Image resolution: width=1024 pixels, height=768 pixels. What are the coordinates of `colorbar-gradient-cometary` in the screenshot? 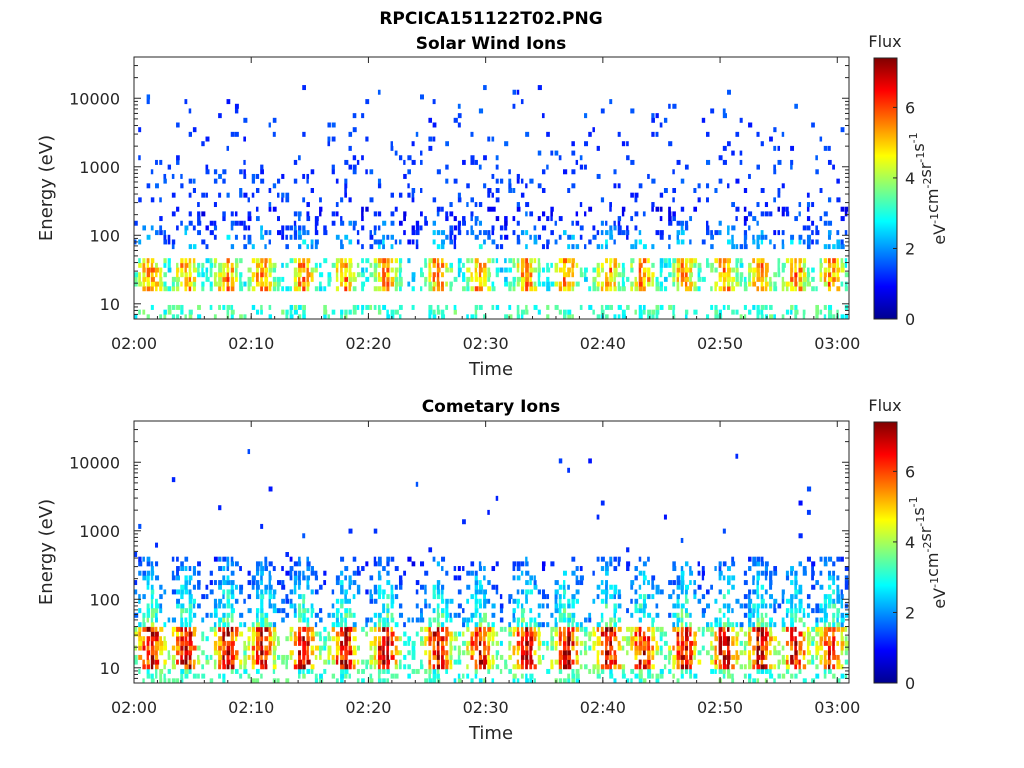 It's located at (885, 552).